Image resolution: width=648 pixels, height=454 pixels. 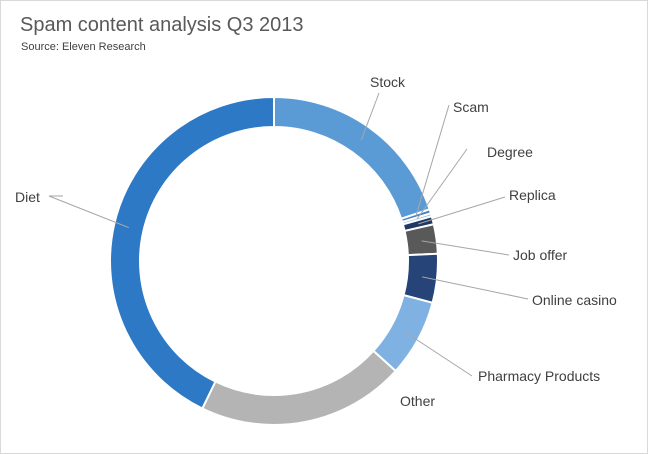 What do you see at coordinates (162, 25) in the screenshot?
I see `chart-title: Spam content analysis Q3 2013` at bounding box center [162, 25].